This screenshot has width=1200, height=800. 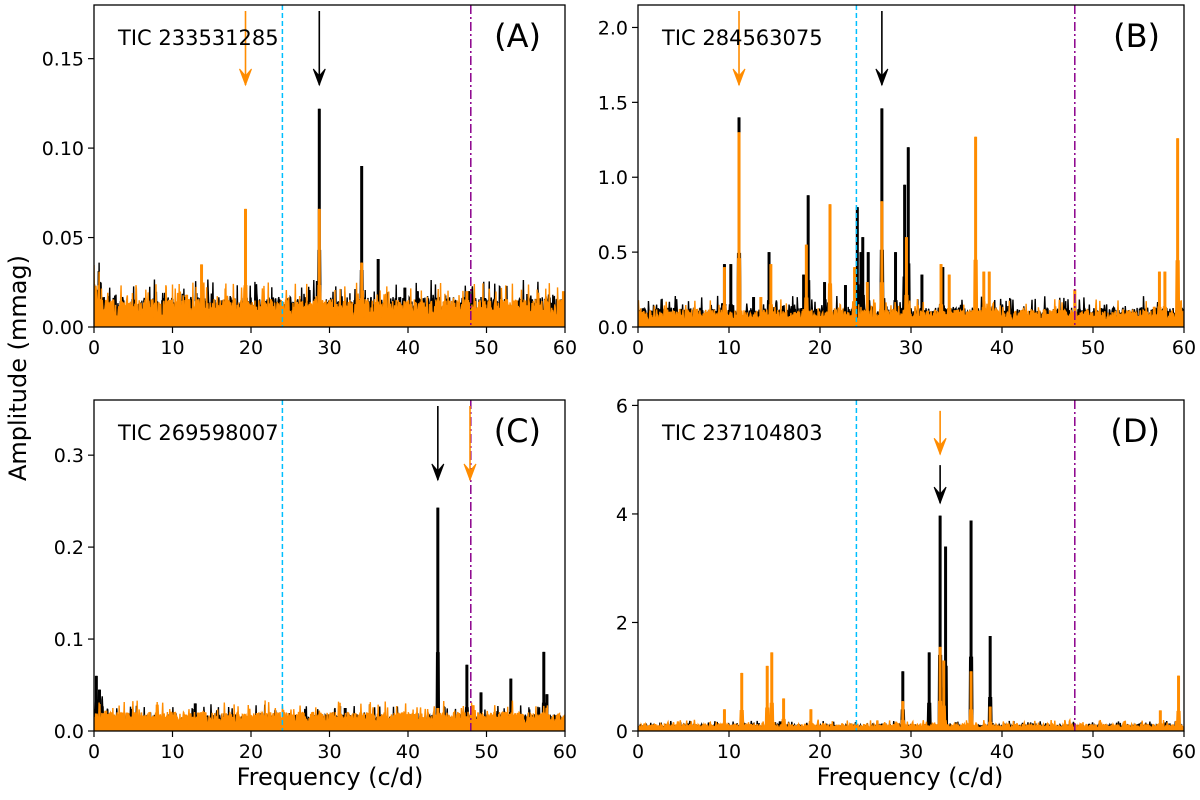 I want to click on panel-letter: (C), so click(x=517, y=431).